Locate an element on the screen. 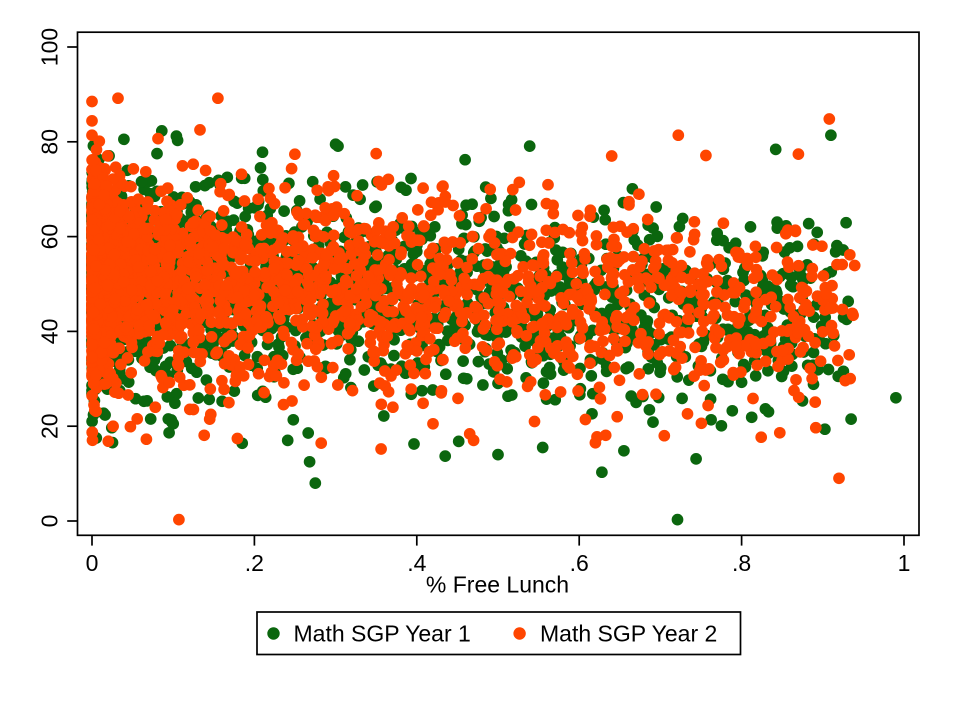 The height and width of the screenshot is (720, 960). svg-text: 40 is located at coordinates (50, 332).